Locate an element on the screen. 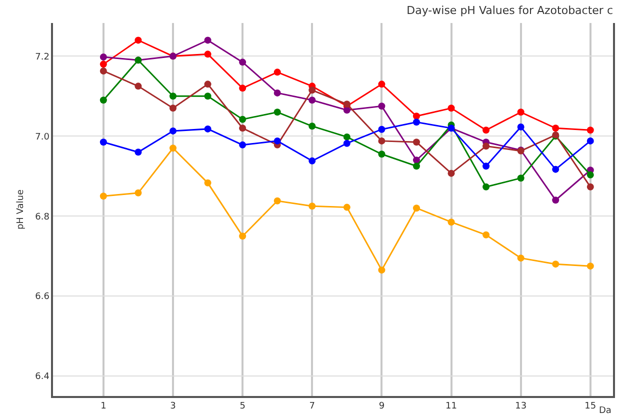 Image resolution: width=617 pixels, height=417 pixels. y-axis-title: pH Value is located at coordinates (21, 209).